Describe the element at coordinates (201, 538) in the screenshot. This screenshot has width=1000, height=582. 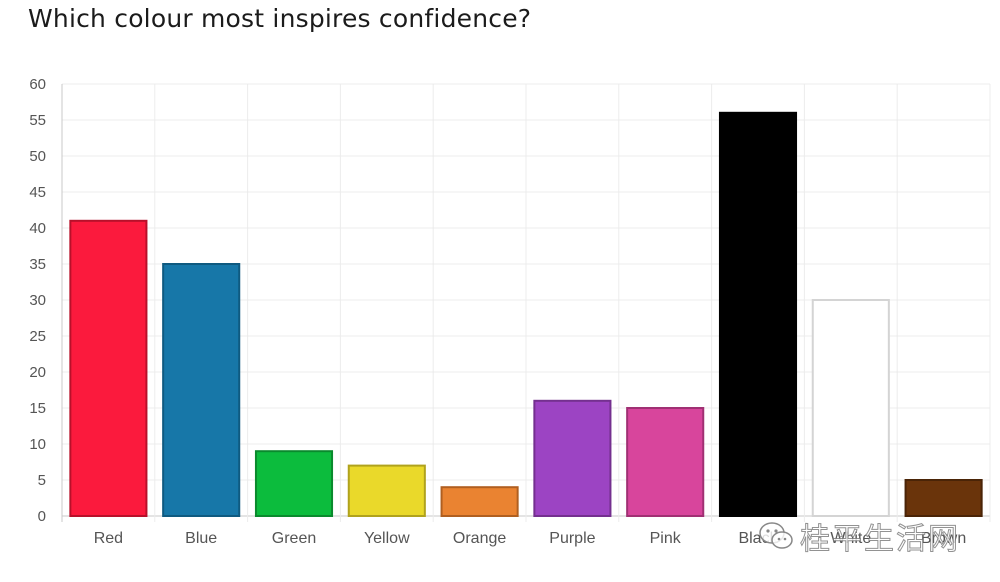
I see `x-tick-label: Blue` at that location.